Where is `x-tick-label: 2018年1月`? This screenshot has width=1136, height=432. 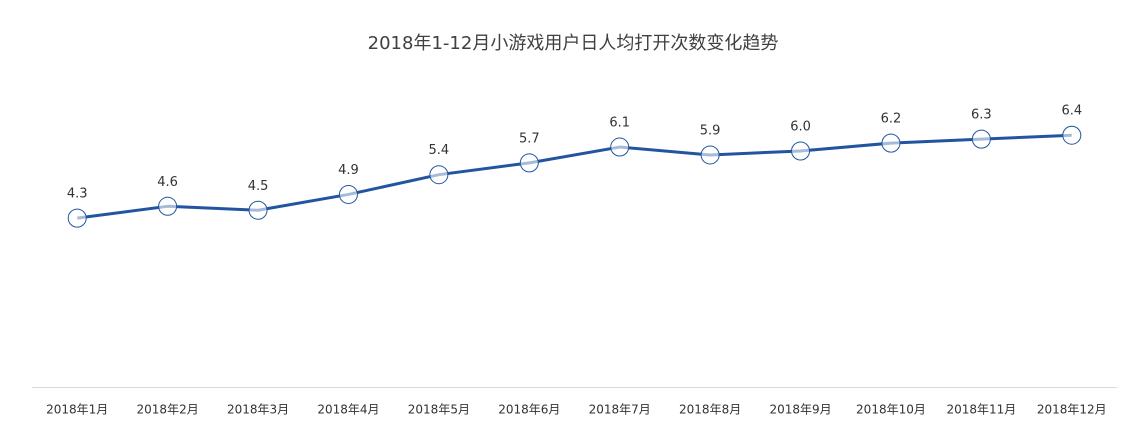
x-tick-label: 2018年1月 is located at coordinates (77, 410).